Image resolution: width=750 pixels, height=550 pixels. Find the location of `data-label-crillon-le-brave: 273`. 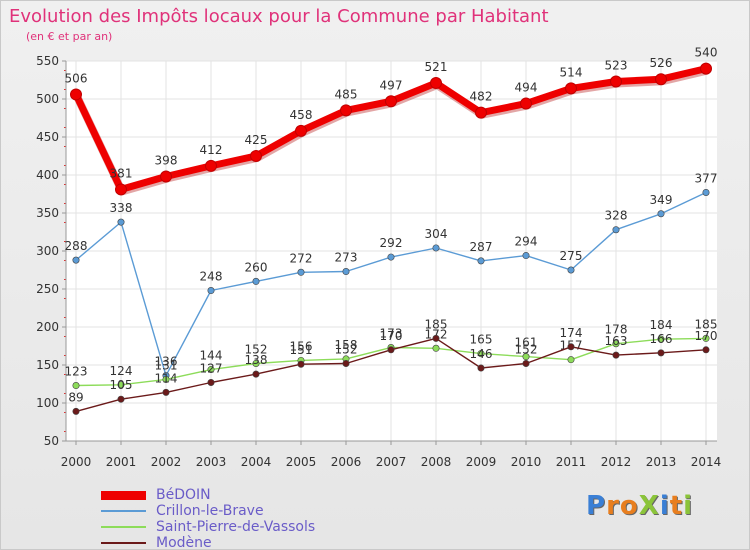

data-label-crillon-le-brave: 273 is located at coordinates (346, 258).